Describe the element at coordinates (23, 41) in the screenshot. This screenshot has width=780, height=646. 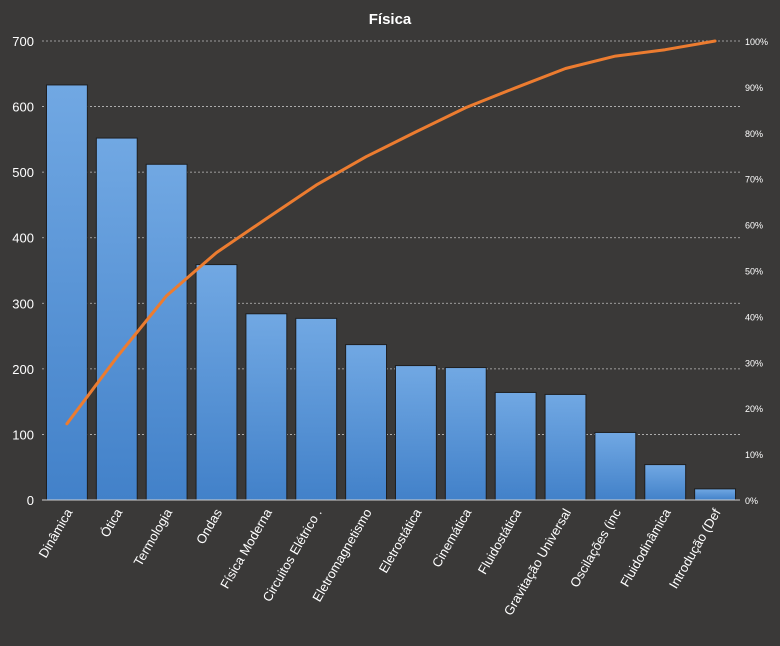
I see `y-tick-label: 700` at that location.